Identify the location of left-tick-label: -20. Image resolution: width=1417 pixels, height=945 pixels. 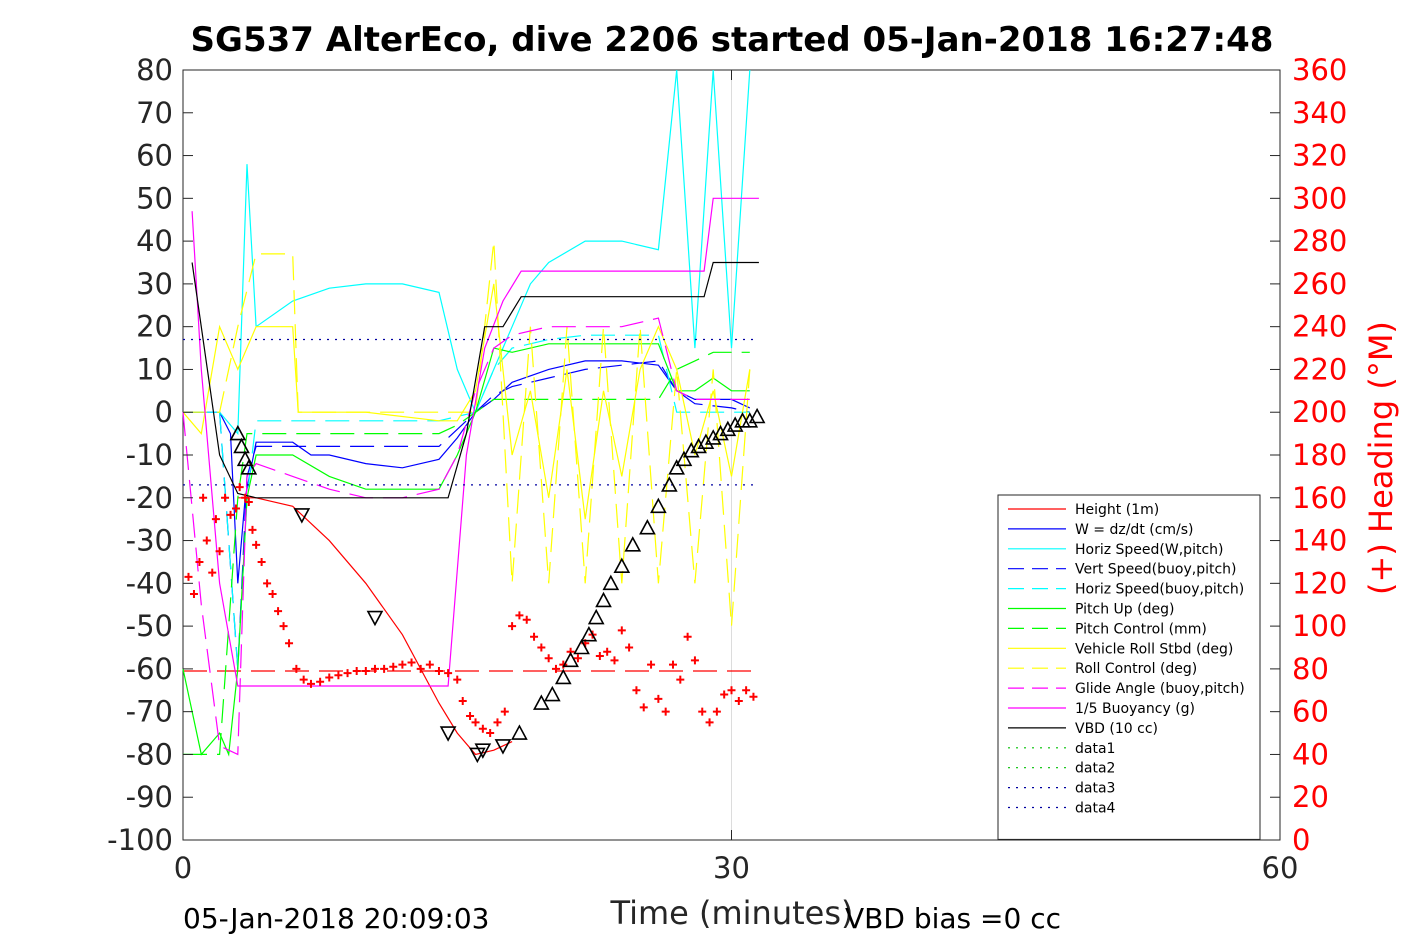
(149, 498).